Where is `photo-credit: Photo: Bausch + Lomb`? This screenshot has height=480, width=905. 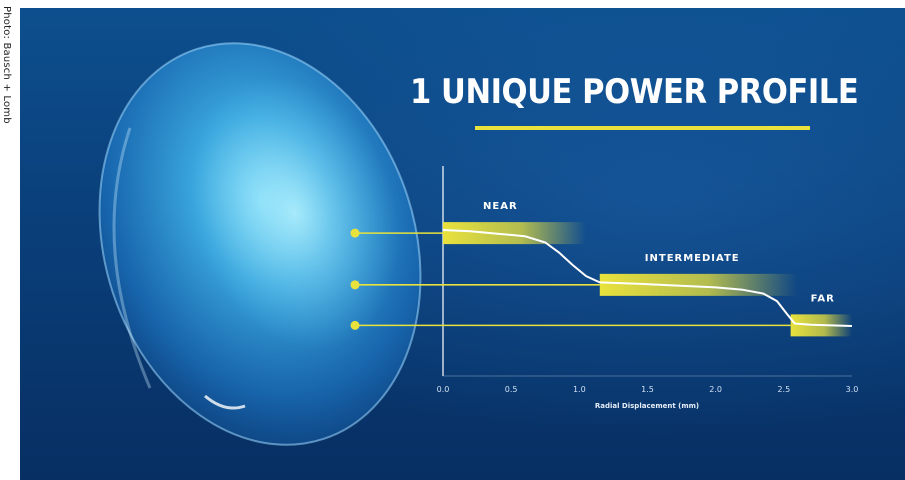 photo-credit: Photo: Bausch + Lomb is located at coordinates (6, 65).